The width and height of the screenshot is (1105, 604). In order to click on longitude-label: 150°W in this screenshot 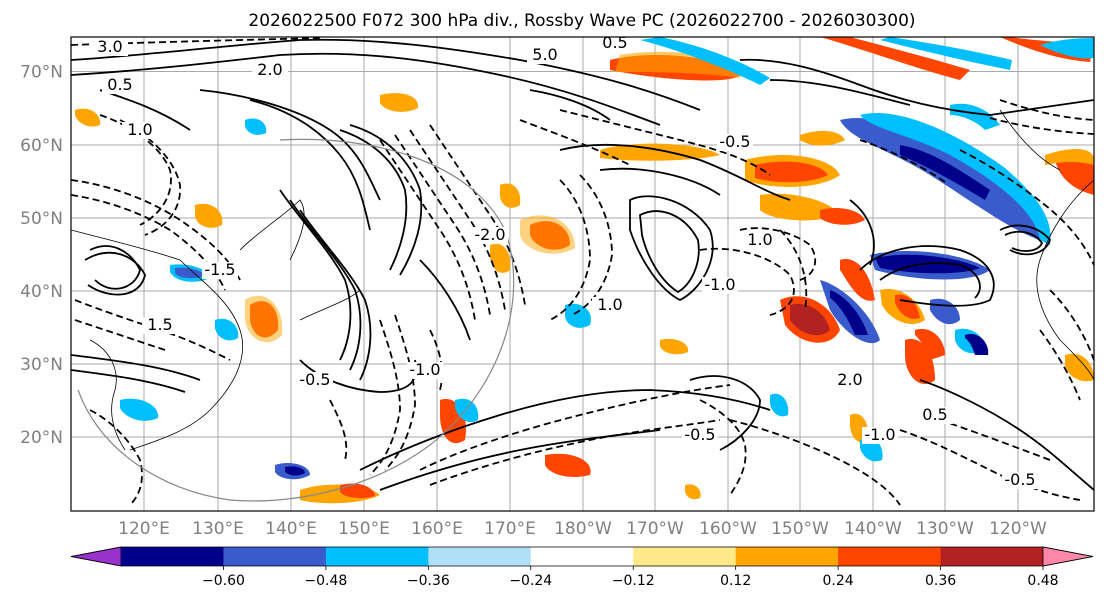, I will do `click(800, 529)`.